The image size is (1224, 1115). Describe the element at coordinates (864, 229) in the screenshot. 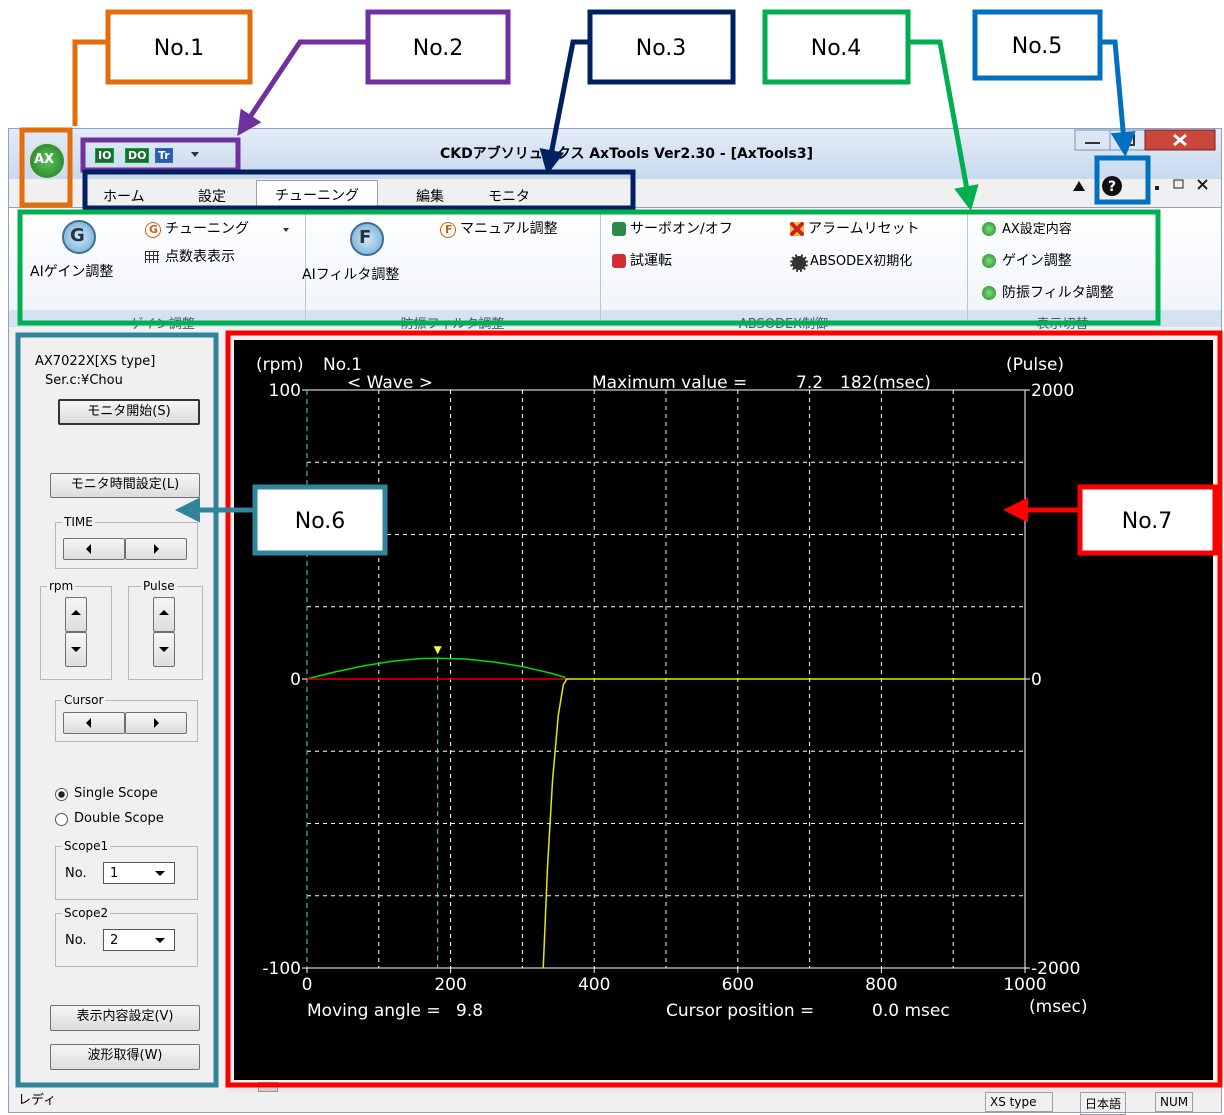

I see `alarm-reset-button: アラームリセット` at that location.